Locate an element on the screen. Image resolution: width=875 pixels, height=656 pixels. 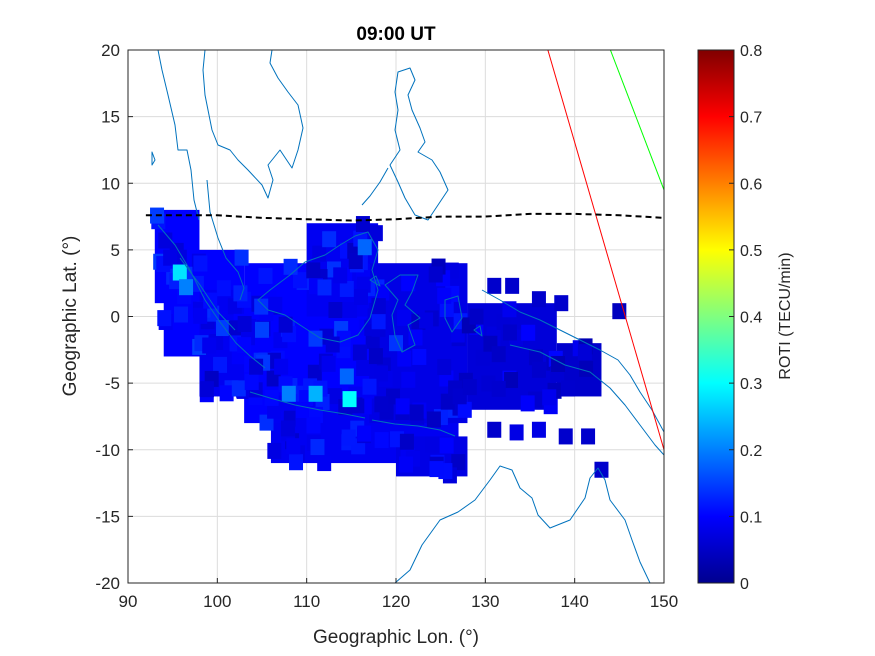
x-tick-label: 140 is located at coordinates (574, 601).